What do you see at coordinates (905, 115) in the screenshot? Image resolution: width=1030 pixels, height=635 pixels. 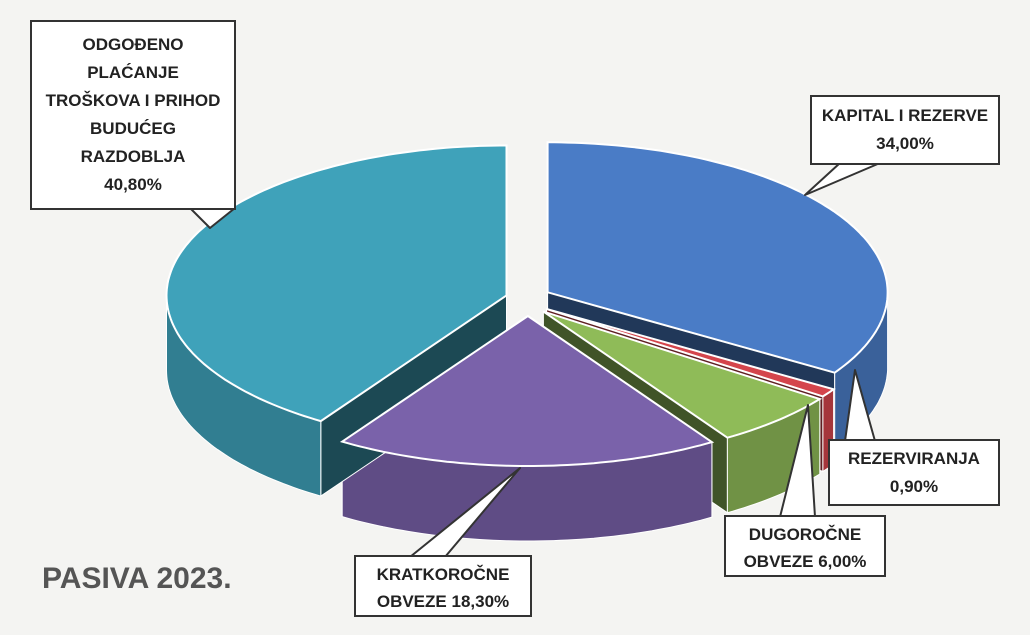 I see `category-label: KAPITAL I REZERVE` at bounding box center [905, 115].